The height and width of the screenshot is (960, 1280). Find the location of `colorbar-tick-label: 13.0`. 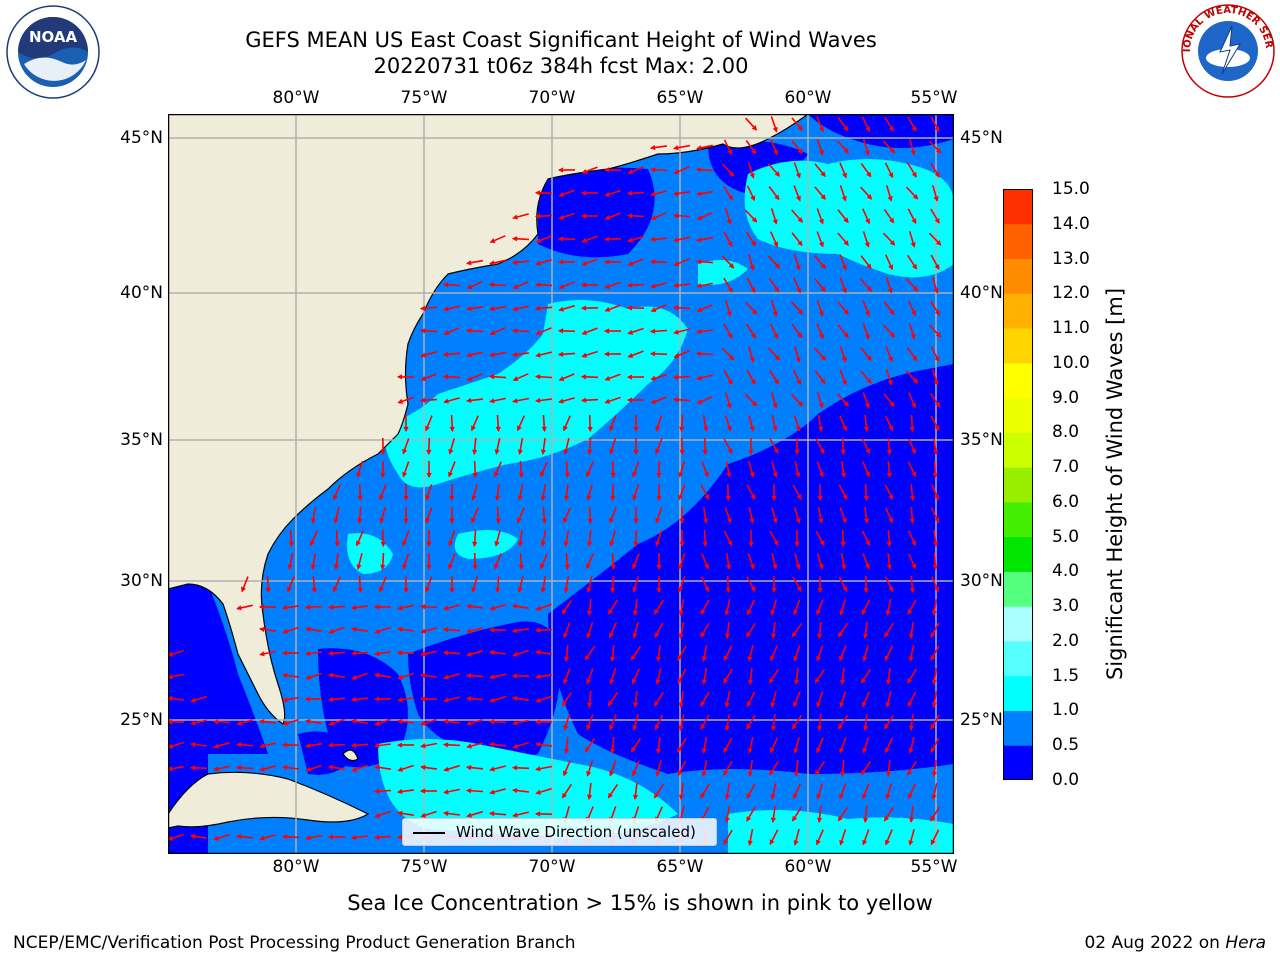

colorbar-tick-label: 13.0 is located at coordinates (1071, 258).